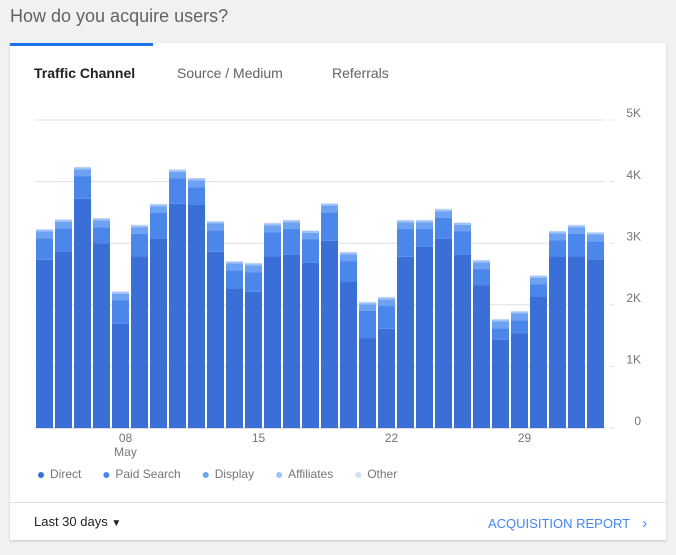 The image size is (676, 555). Describe the element at coordinates (392, 438) in the screenshot. I see `x-tick-label: 22` at that location.